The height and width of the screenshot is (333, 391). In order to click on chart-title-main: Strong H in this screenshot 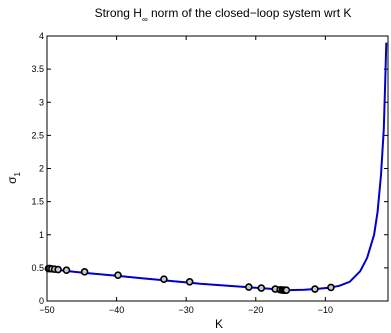, I will do `click(118, 13)`.